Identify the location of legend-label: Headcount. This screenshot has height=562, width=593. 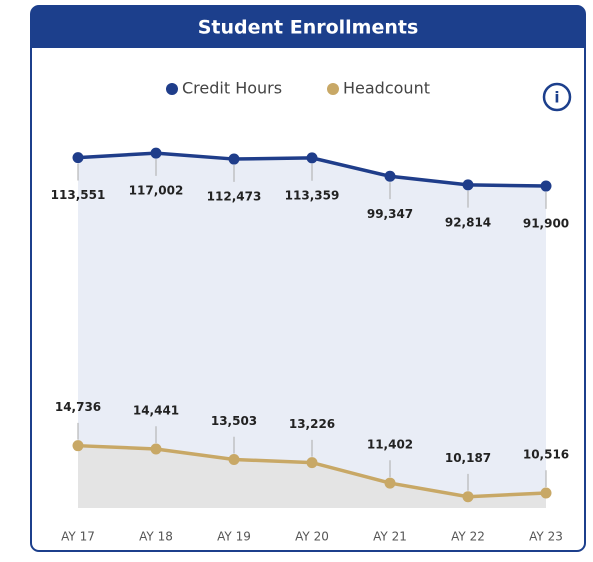
(386, 88).